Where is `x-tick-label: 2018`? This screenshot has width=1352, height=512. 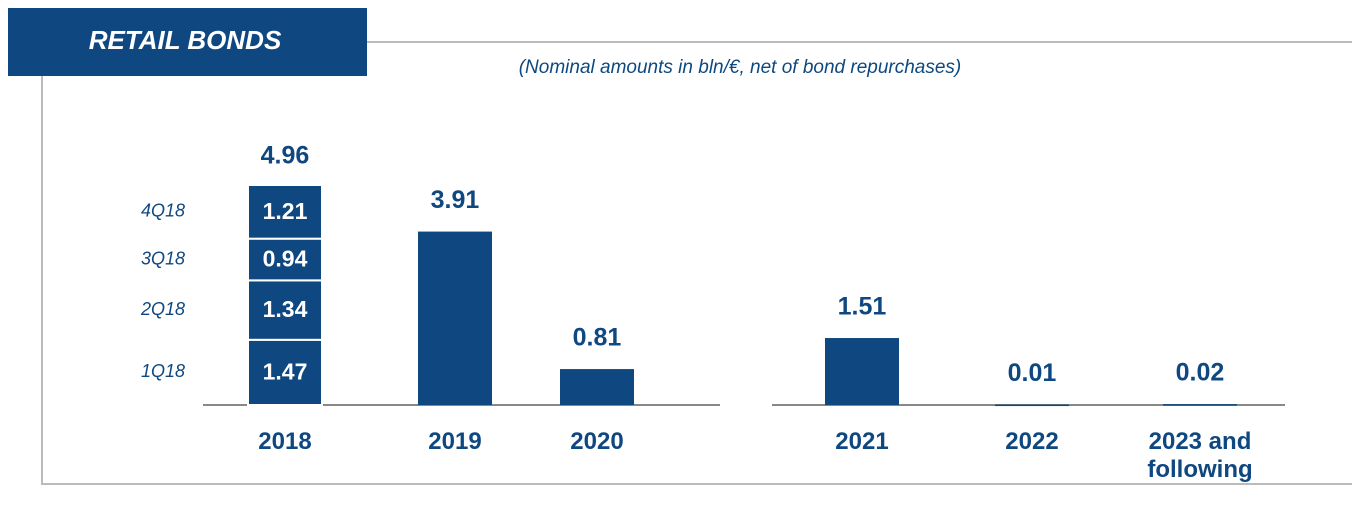 x-tick-label: 2018 is located at coordinates (285, 441).